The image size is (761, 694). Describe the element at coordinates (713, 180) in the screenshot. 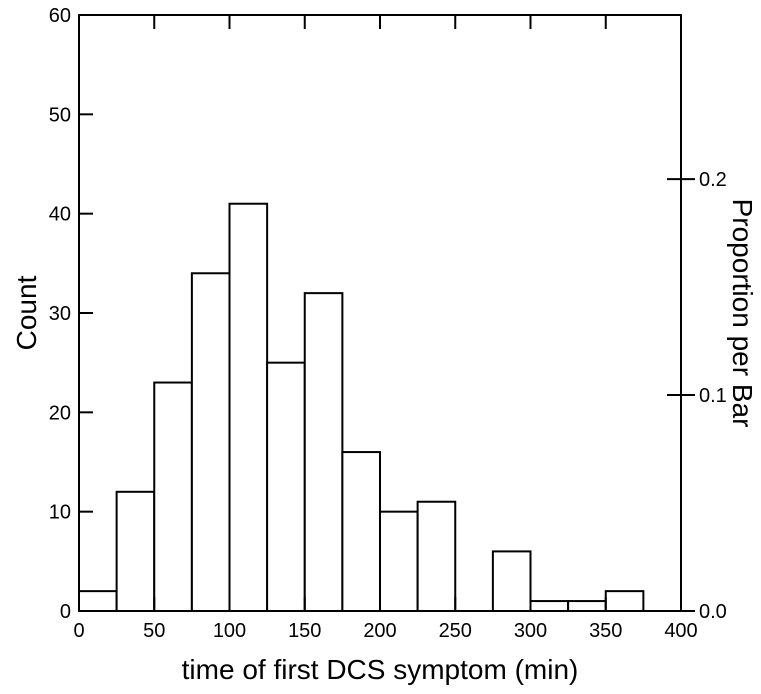

I see `y2-tick-label: 0.2` at that location.